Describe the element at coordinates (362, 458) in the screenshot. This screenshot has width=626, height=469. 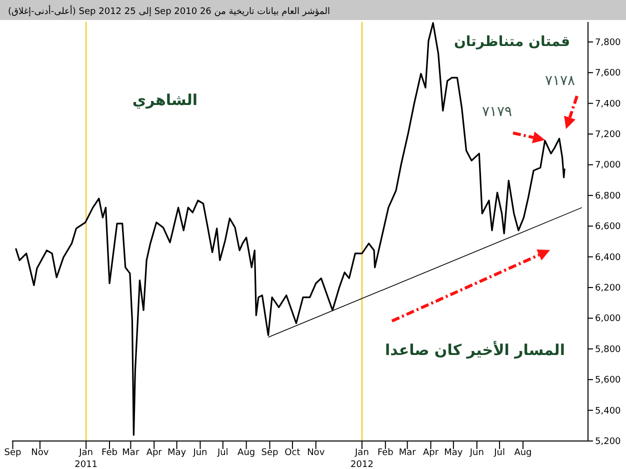
I see `x-tick-label: Jan 2012` at that location.